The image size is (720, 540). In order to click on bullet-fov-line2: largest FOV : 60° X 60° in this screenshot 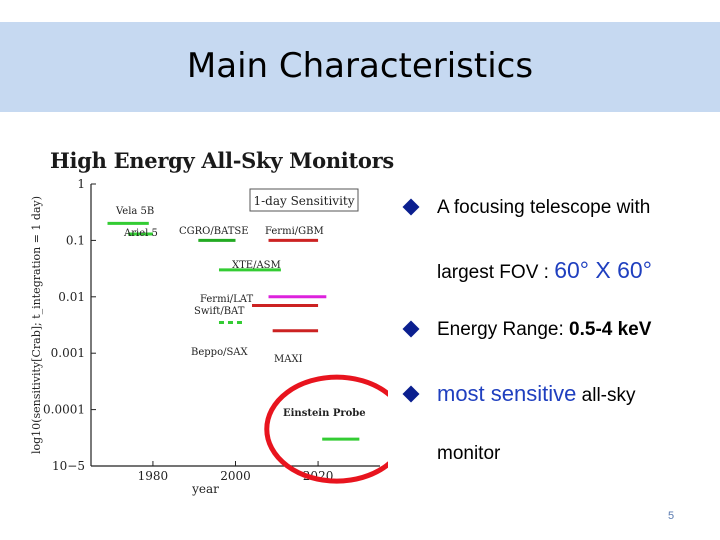, I will do `click(544, 270)`.